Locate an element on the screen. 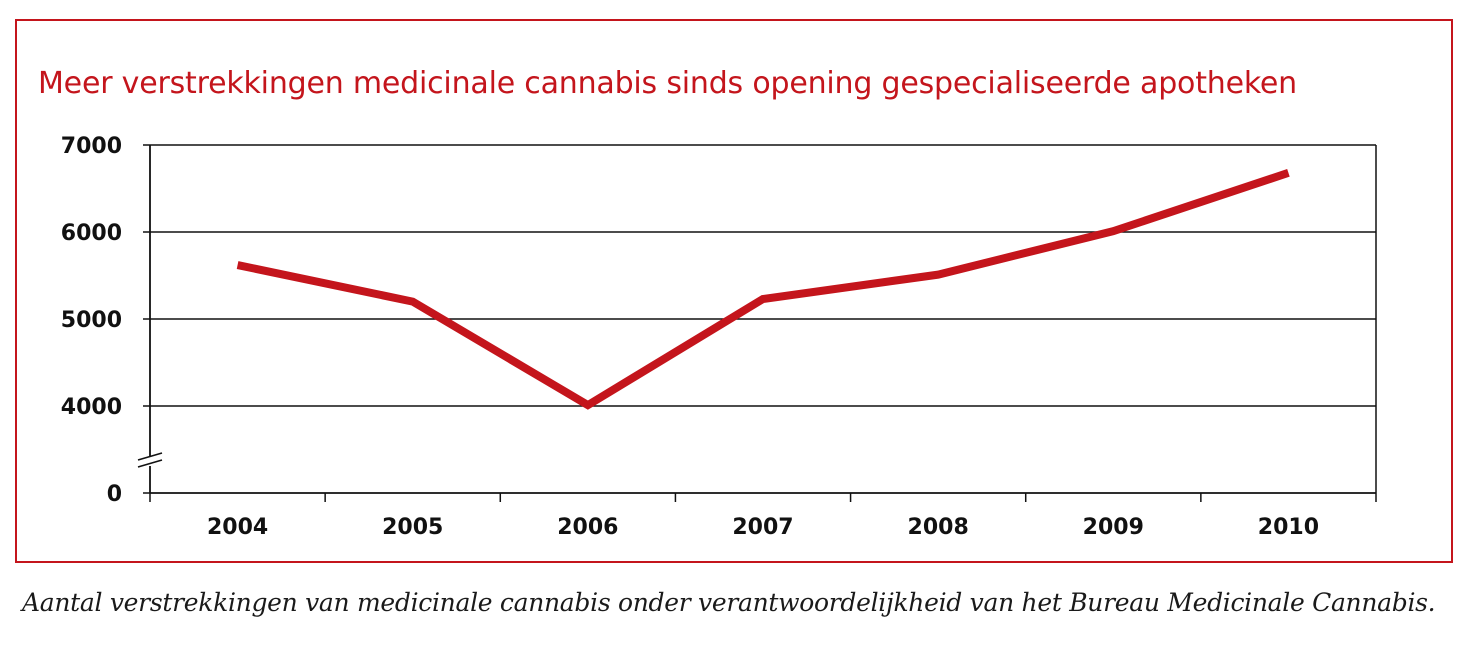 This screenshot has width=1475, height=652. y-tick-label-6000: 6000 is located at coordinates (91, 233).